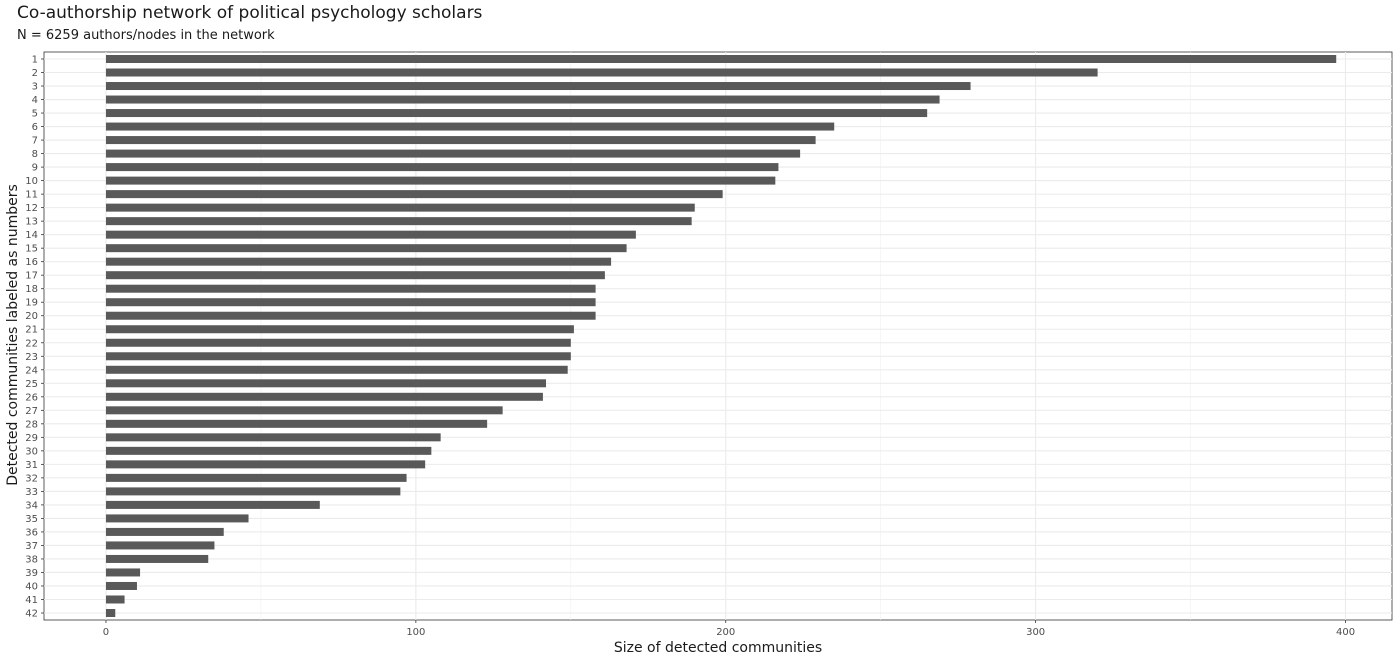 The width and height of the screenshot is (1400, 662). What do you see at coordinates (31, 505) in the screenshot?
I see `y-tick-label: 34` at bounding box center [31, 505].